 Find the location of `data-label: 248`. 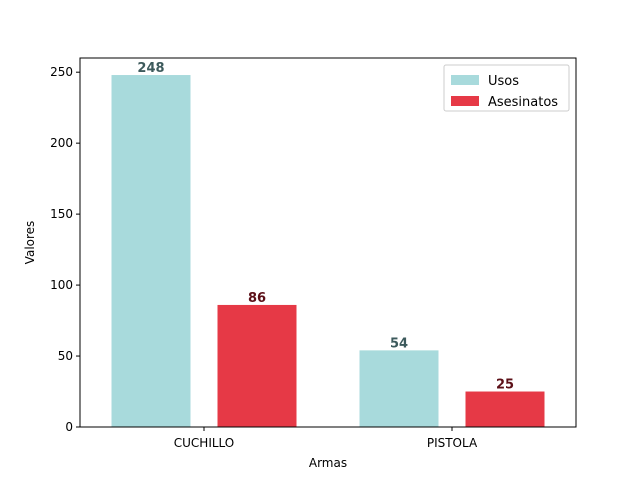

data-label: 248 is located at coordinates (150, 68).